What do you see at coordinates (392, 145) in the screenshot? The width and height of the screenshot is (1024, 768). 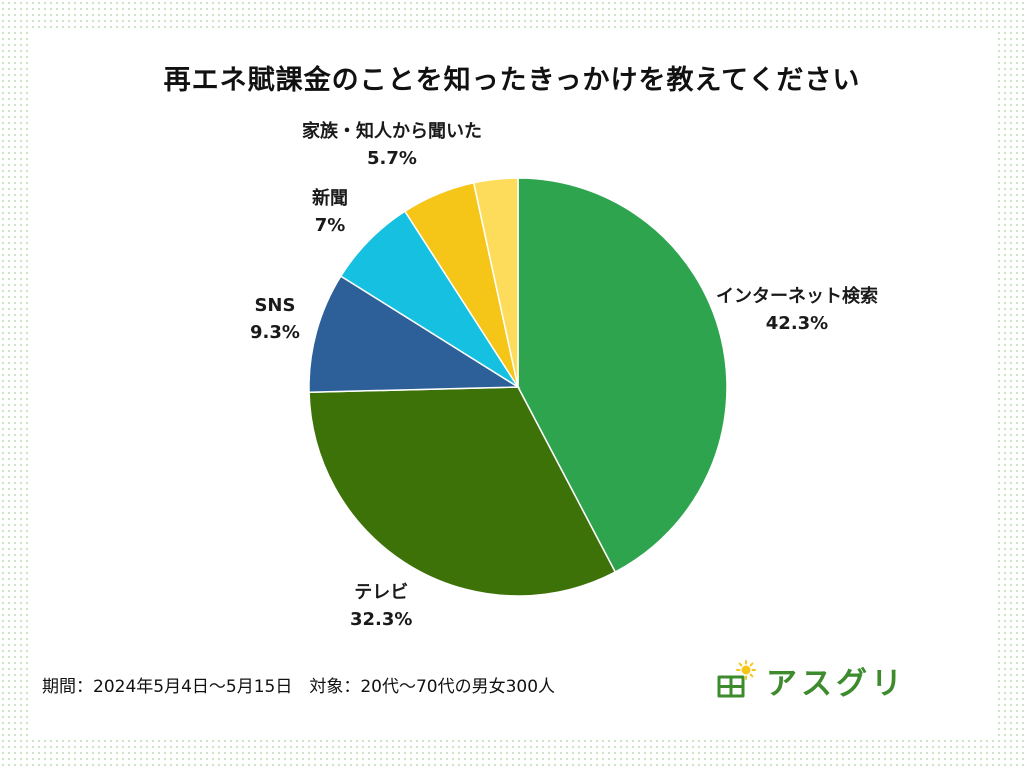 I see `slice-label-family: 家族・知人から聞いた 5.7%` at bounding box center [392, 145].